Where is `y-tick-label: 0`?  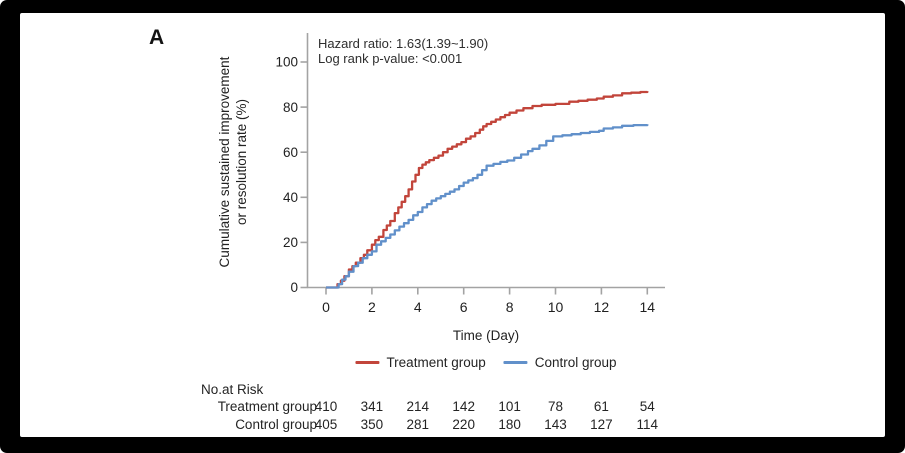
y-tick-label: 0 is located at coordinates (294, 287).